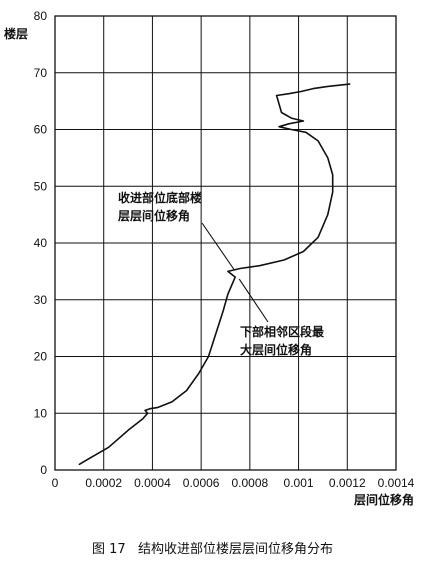 This screenshot has width=425, height=566. Describe the element at coordinates (347, 483) in the screenshot. I see `x-tick-label: 0.0012` at that location.